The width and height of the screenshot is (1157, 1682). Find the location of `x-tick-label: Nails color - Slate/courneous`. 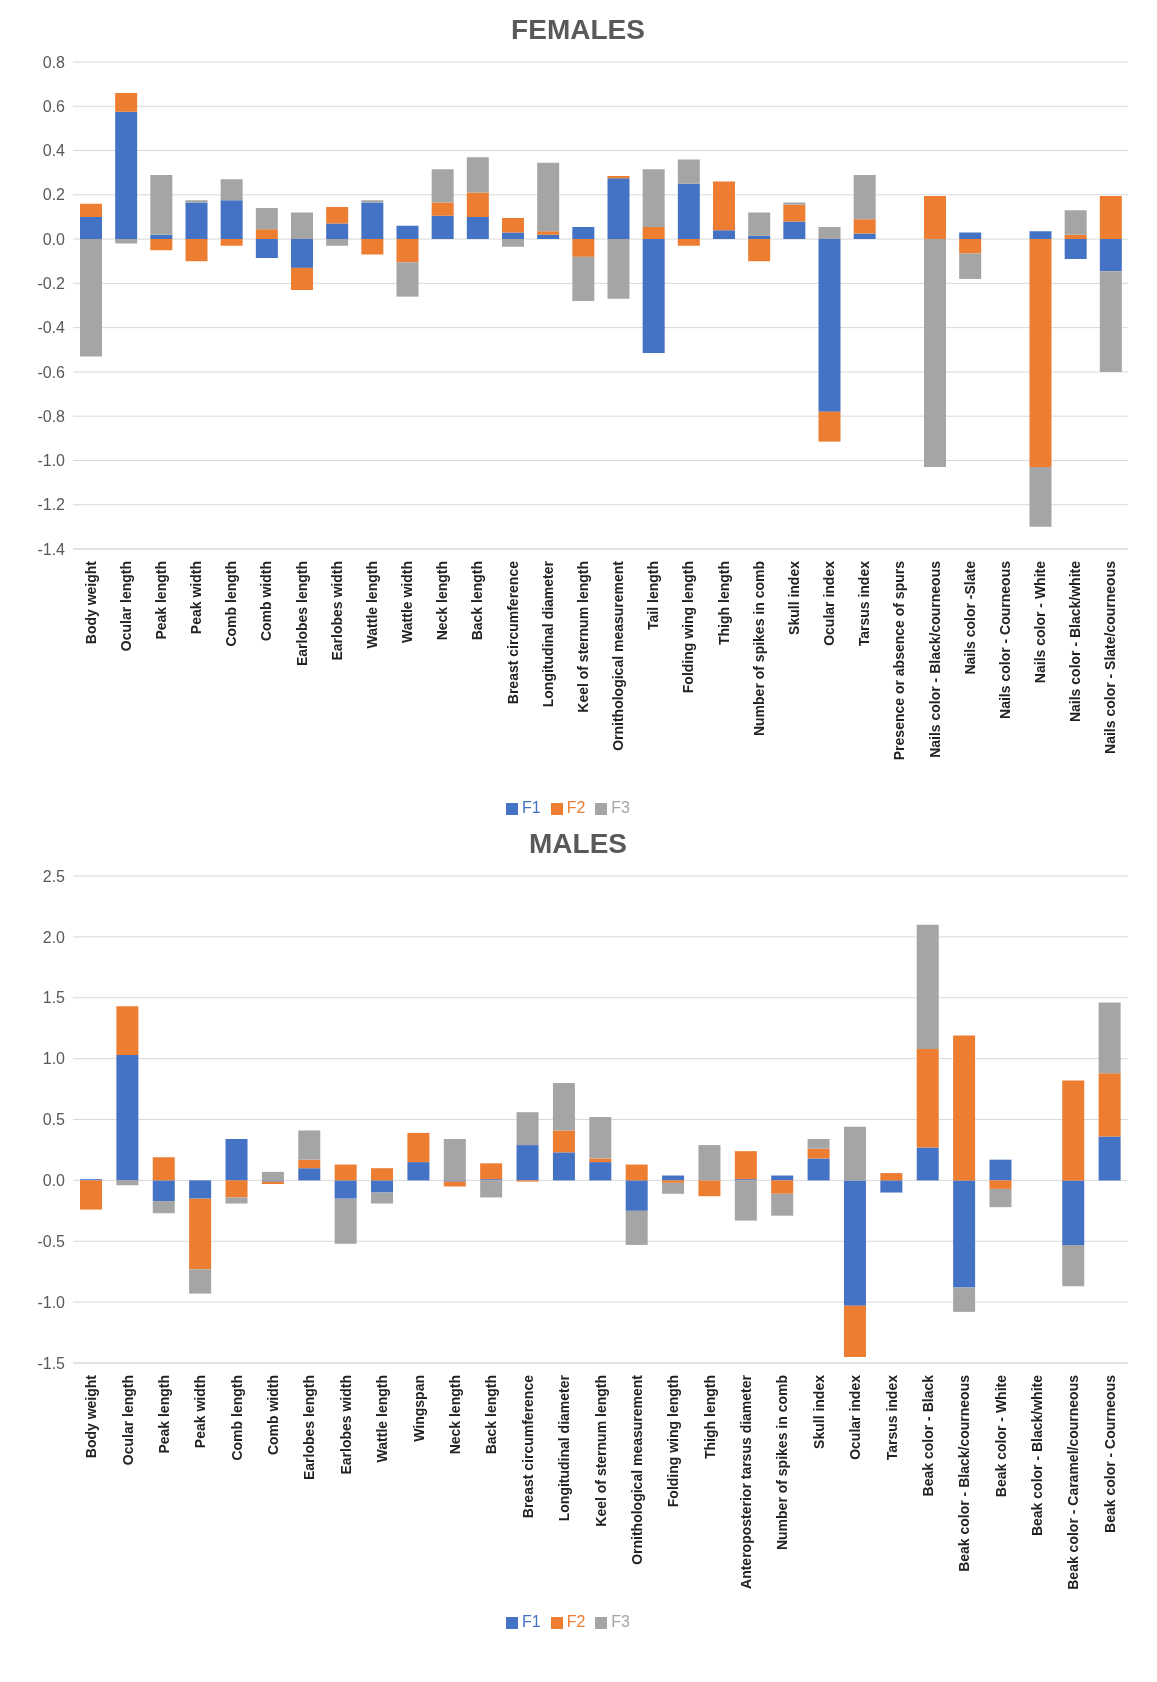

x-tick-label: Nails color - Slate/courneous is located at coordinates (1110, 657).